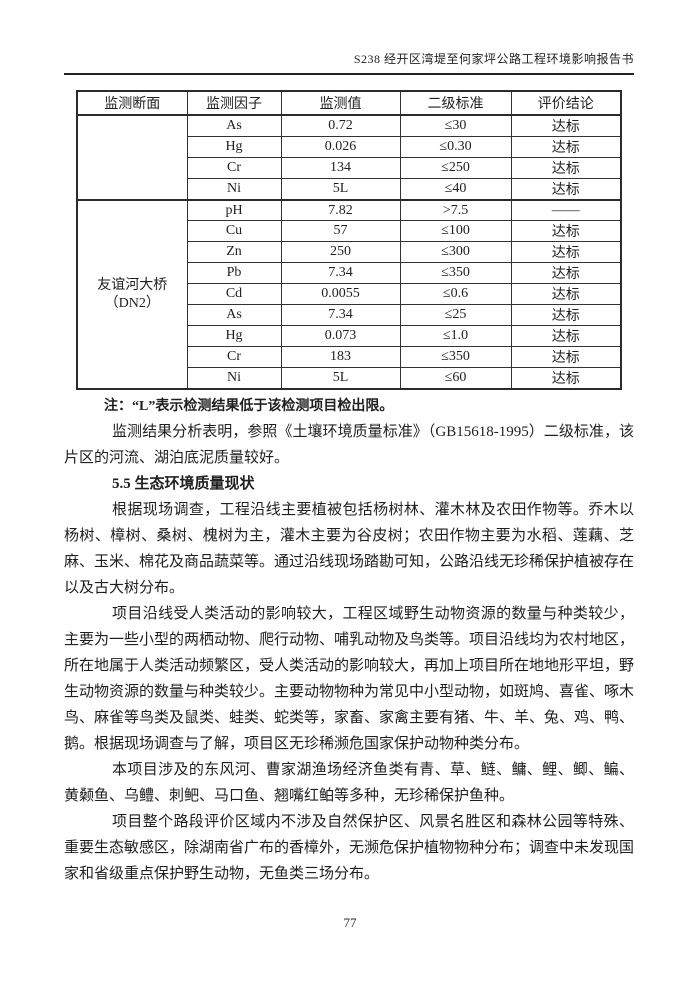 This screenshot has width=700, height=990. I want to click on standard-cell: ≤60, so click(455, 378).